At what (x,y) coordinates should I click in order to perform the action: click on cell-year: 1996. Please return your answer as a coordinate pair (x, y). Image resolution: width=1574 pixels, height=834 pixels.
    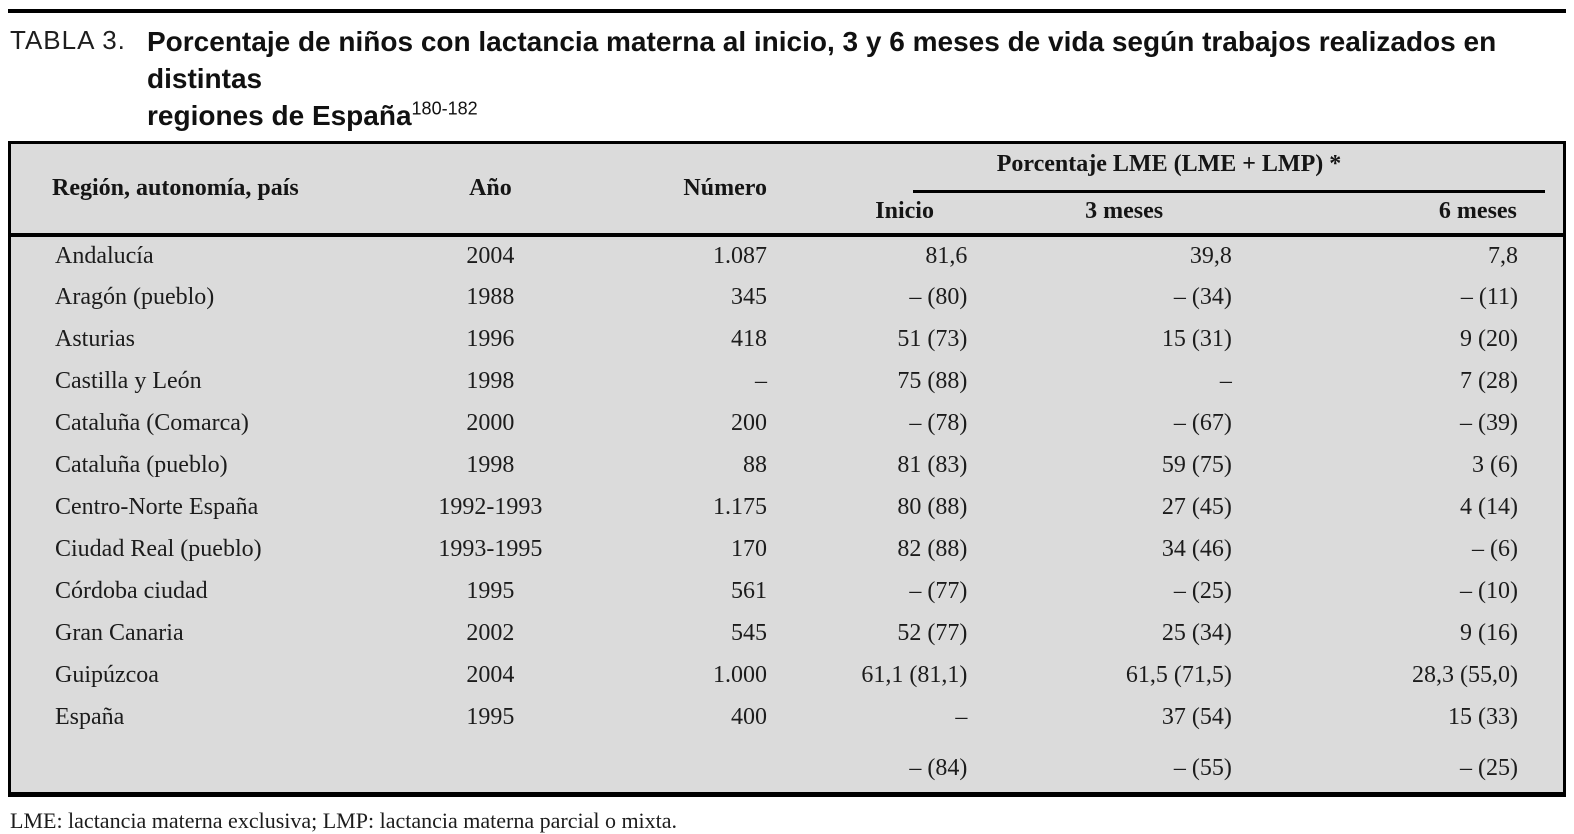
    Looking at the image, I should click on (490, 339).